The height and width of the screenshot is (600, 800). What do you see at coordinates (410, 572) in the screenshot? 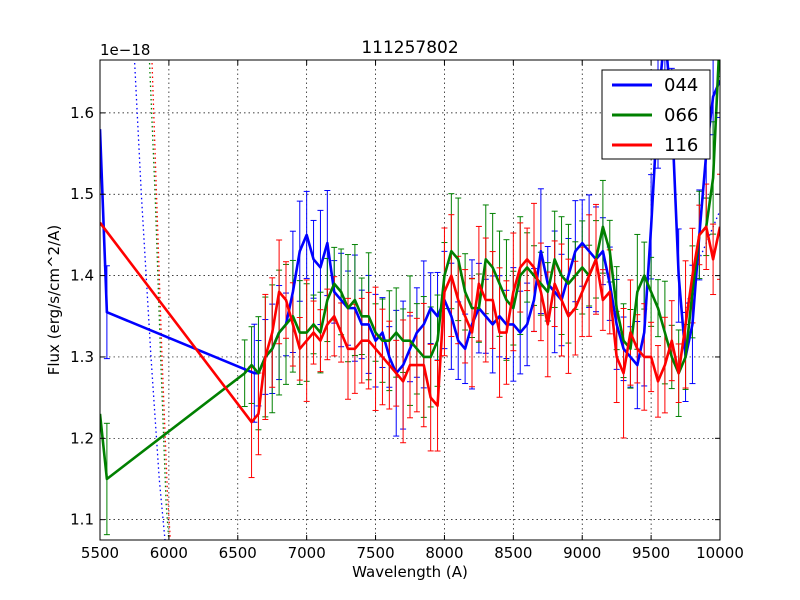
I see `x-axis-label: Wavelength (A)` at bounding box center [410, 572].